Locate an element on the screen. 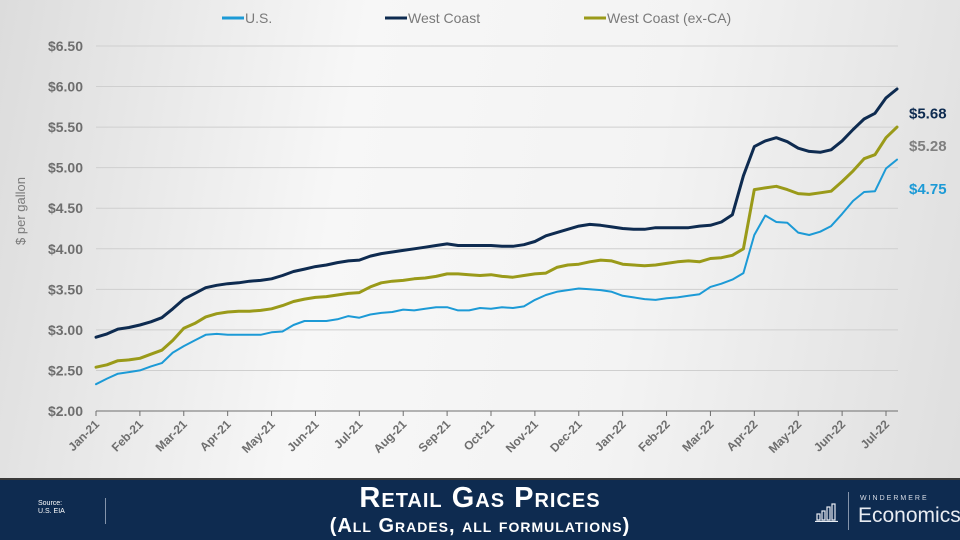 This screenshot has height=540, width=960. source-value: U.S. EIA is located at coordinates (51, 511).